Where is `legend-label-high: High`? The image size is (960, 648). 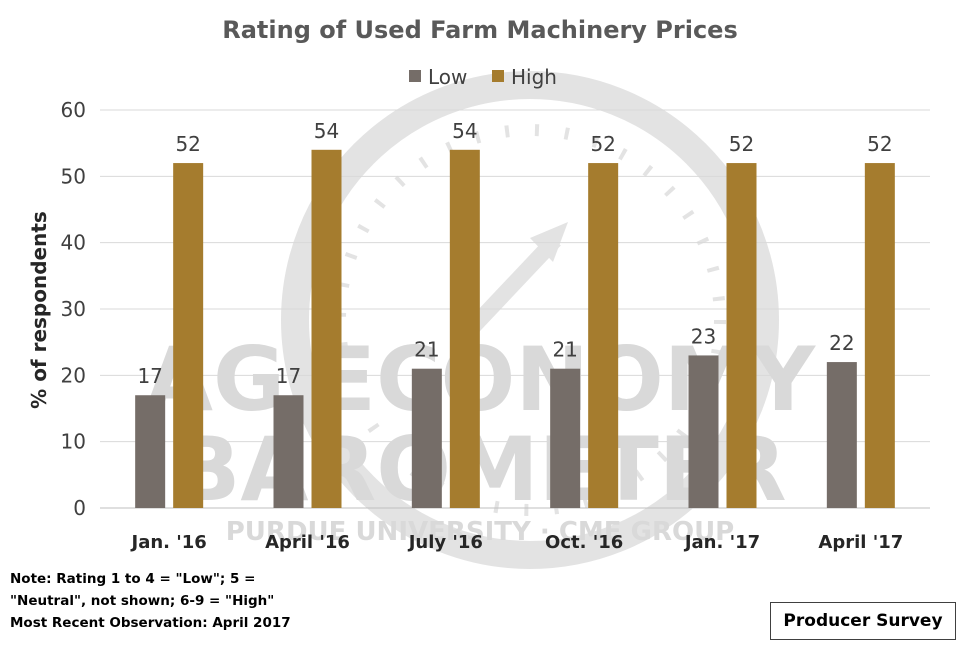
legend-label-high: High is located at coordinates (534, 77).